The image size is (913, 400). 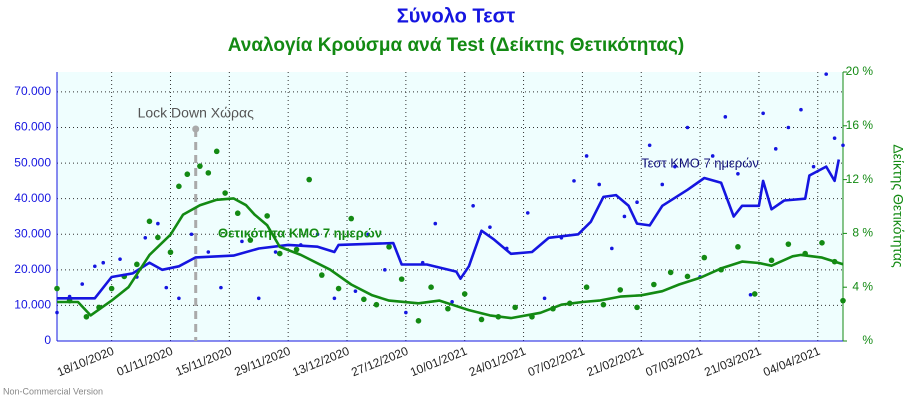 What do you see at coordinates (497, 362) in the screenshot?
I see `x-tick-label: 24/01/2021` at bounding box center [497, 362].